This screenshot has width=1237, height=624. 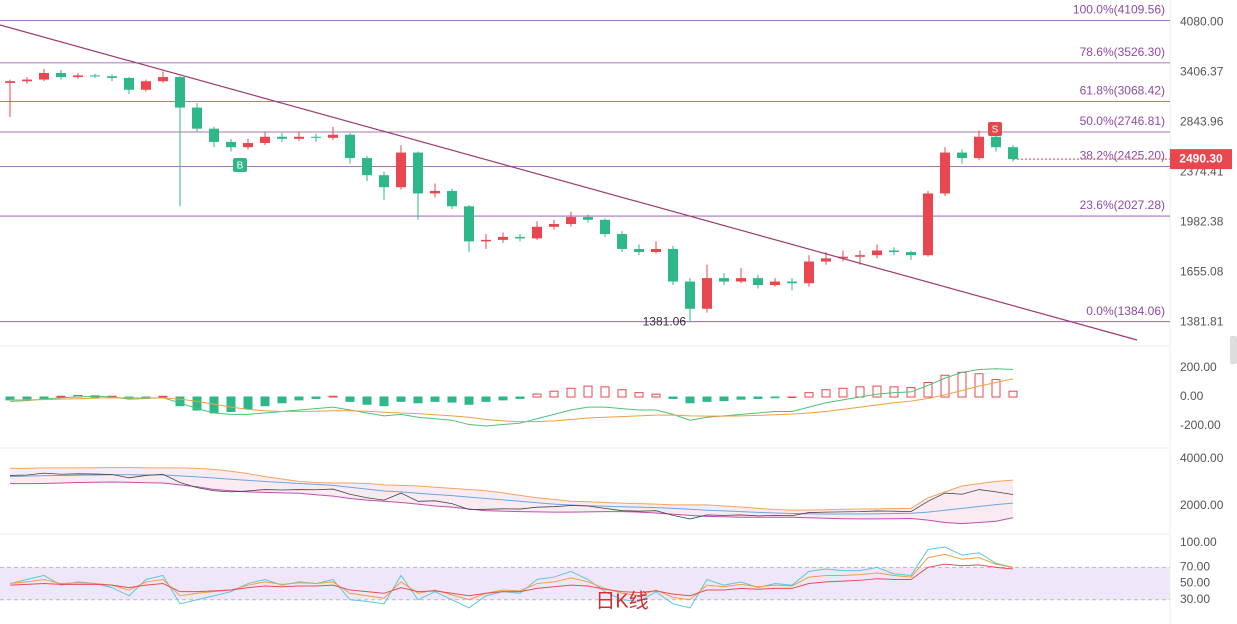 I want to click on mid-band, so click(x=511, y=494).